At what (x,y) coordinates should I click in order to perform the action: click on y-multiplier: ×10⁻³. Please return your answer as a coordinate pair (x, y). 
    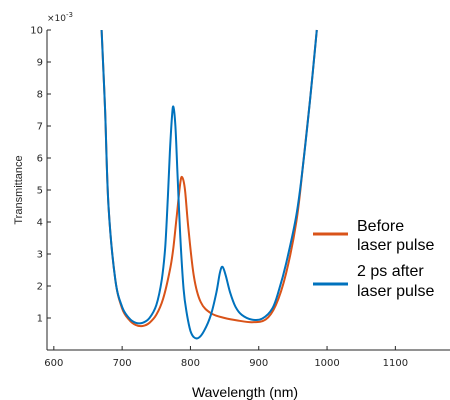
    Looking at the image, I should click on (60, 17).